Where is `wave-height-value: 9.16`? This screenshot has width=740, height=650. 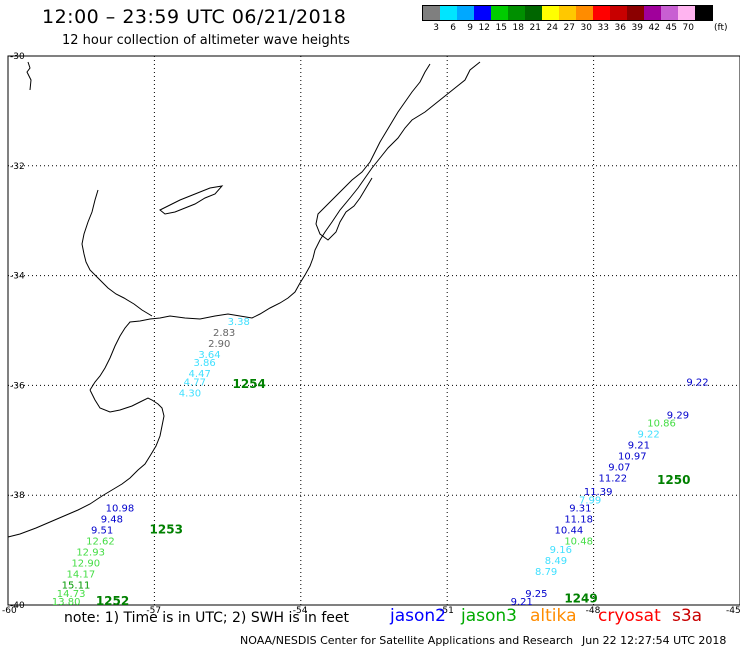 wave-height-value: 9.16 is located at coordinates (561, 550).